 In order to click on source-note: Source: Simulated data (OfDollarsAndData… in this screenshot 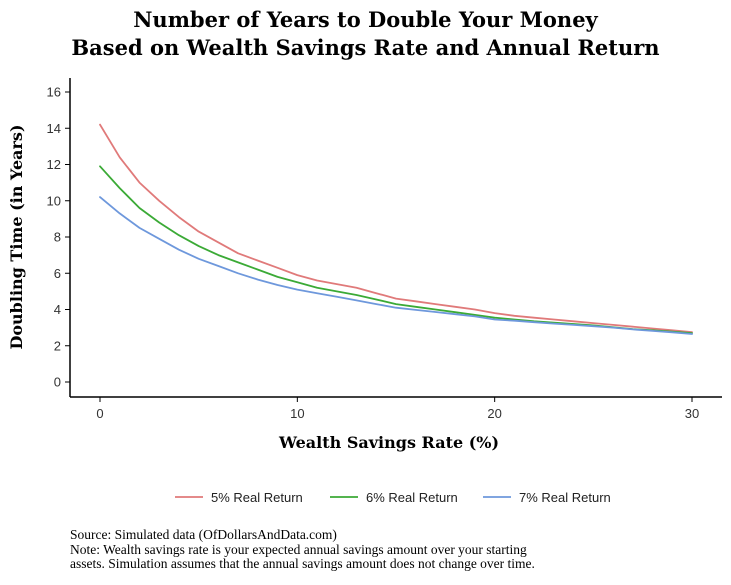, I will do `click(203, 534)`.